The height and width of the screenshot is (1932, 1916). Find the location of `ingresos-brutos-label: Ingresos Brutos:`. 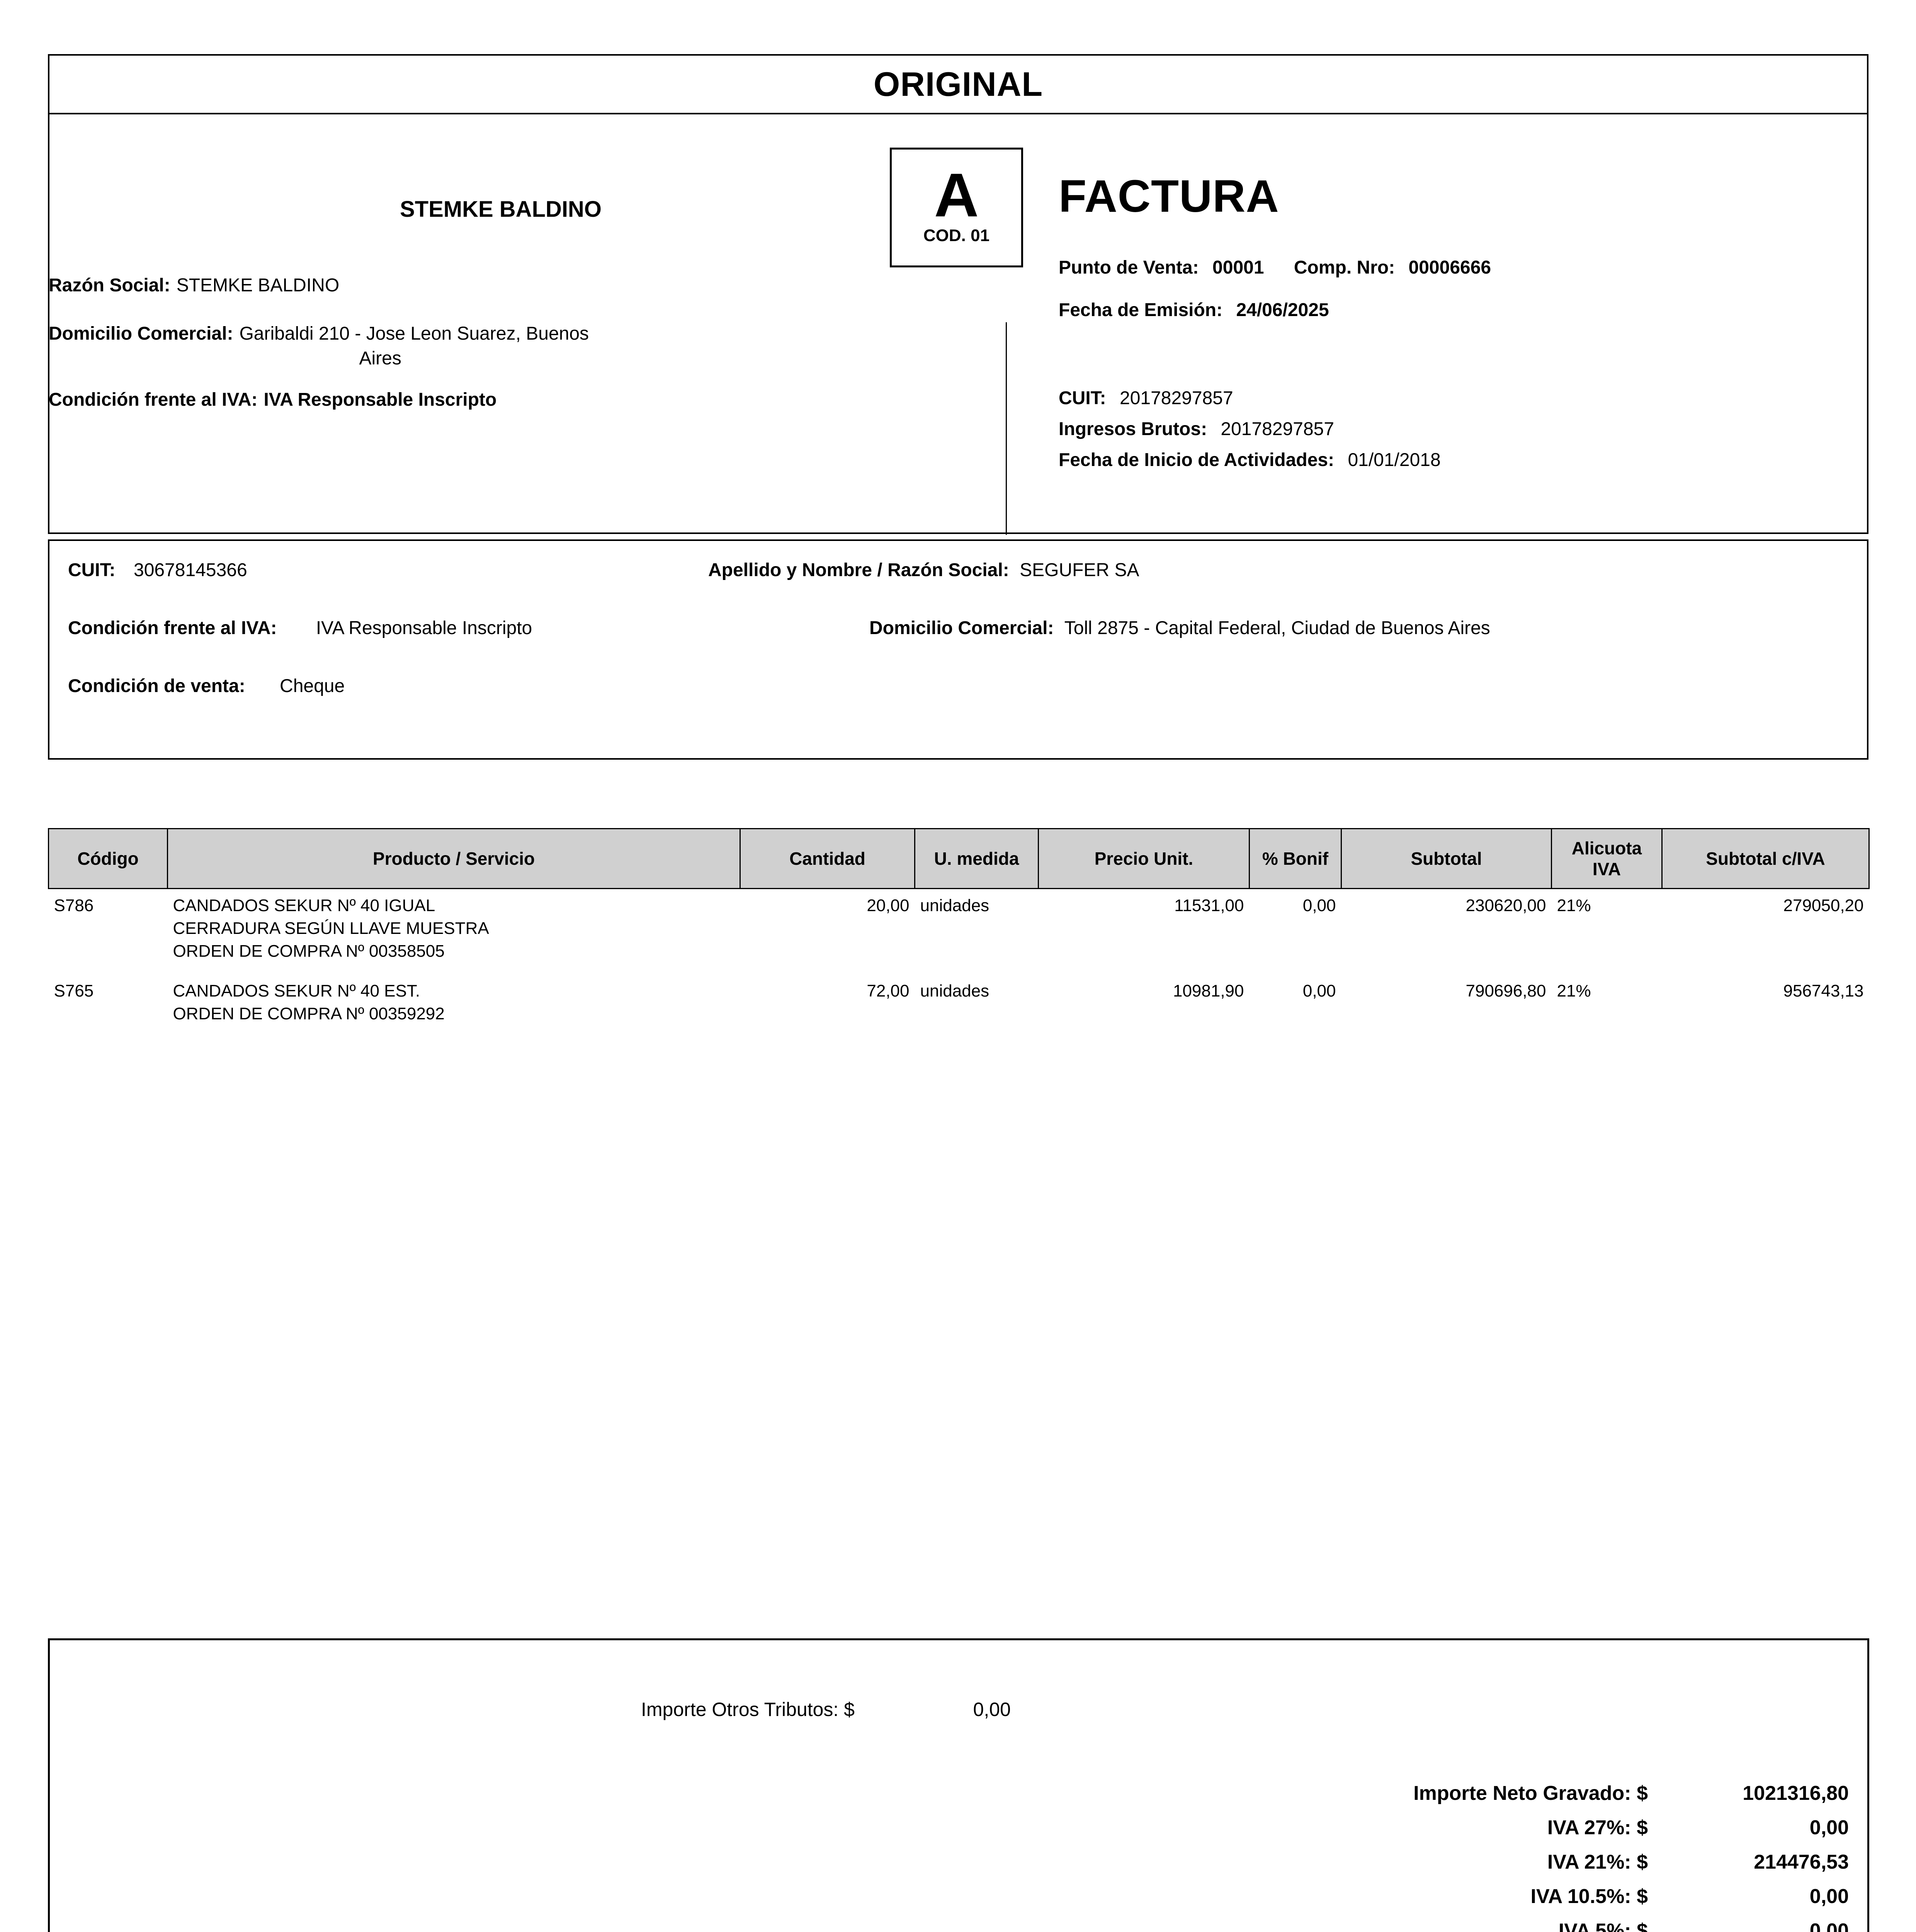

ingresos-brutos-label: Ingresos Brutos: is located at coordinates (1133, 429).